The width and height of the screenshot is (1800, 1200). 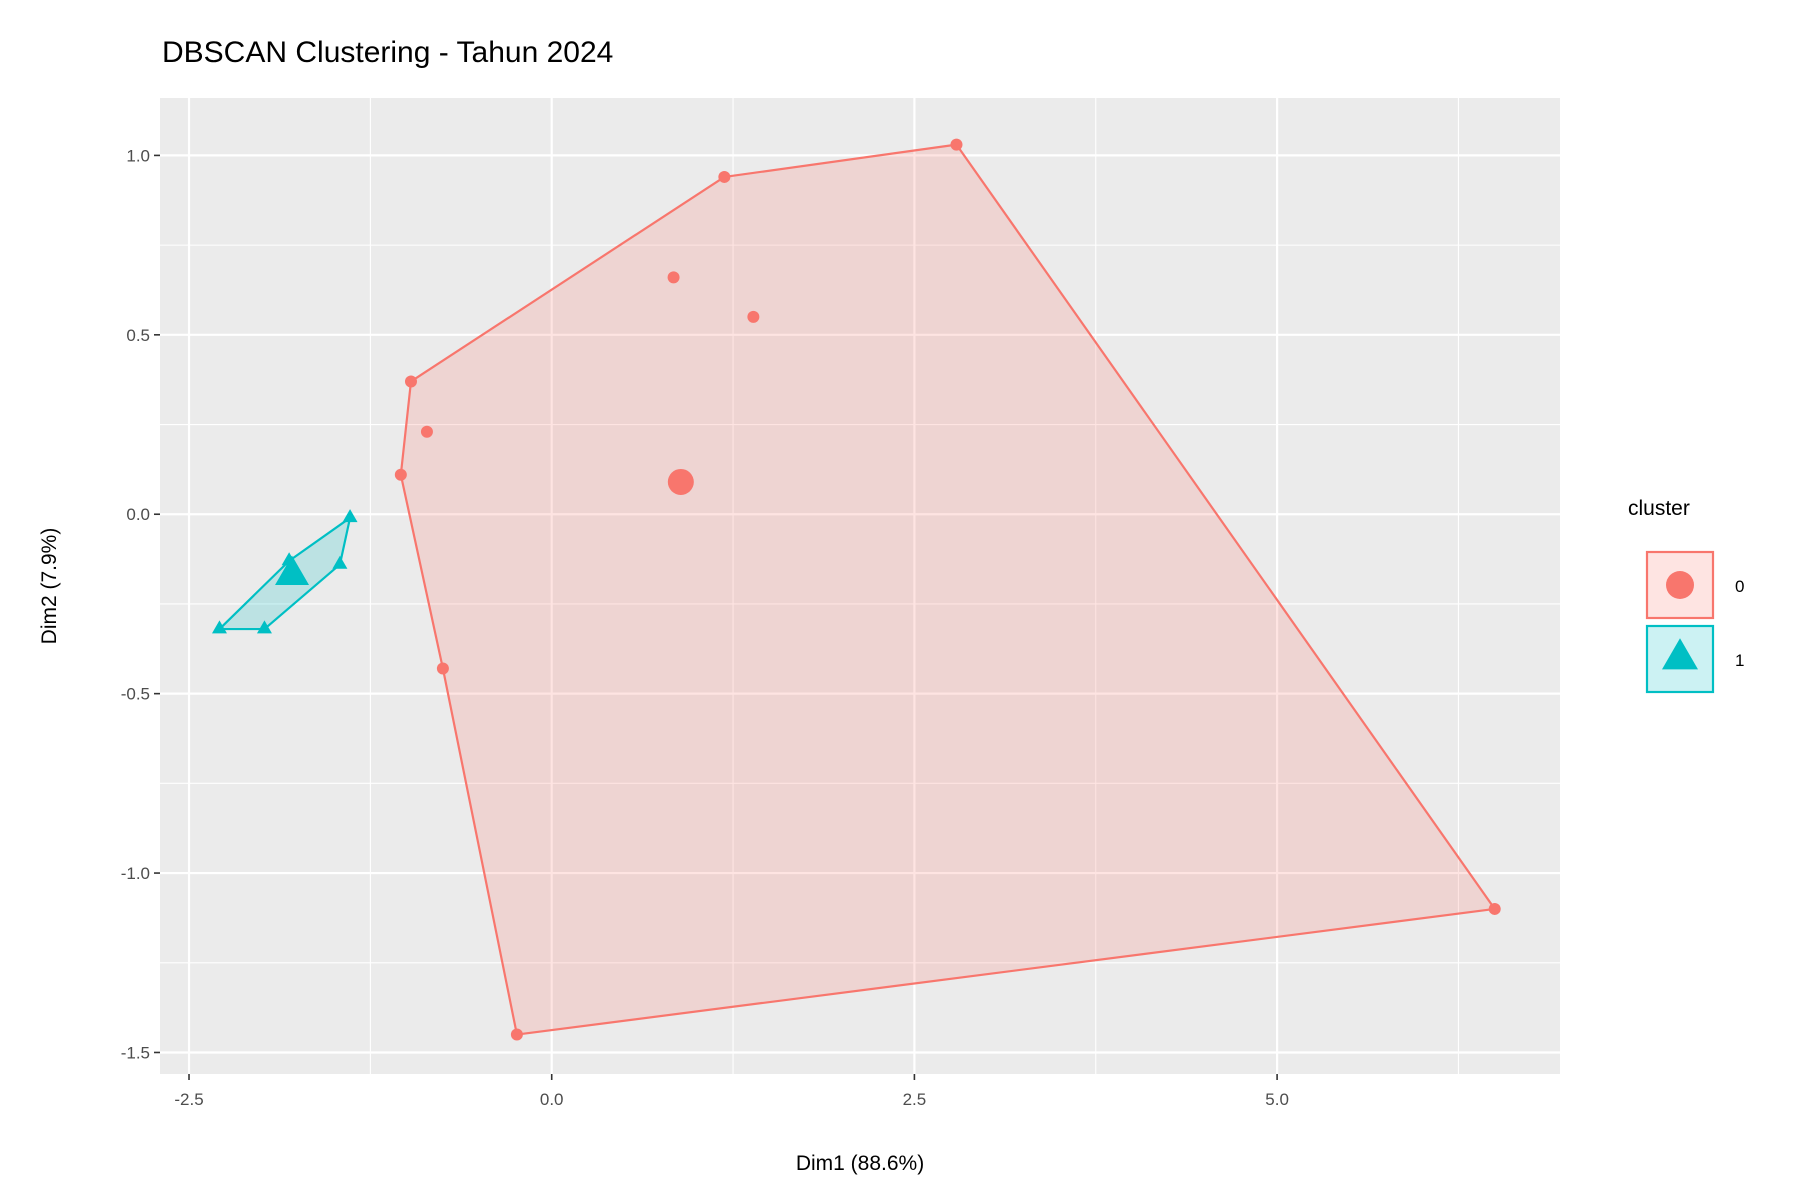 I want to click on legend-item-0: 0, so click(x=1694, y=585).